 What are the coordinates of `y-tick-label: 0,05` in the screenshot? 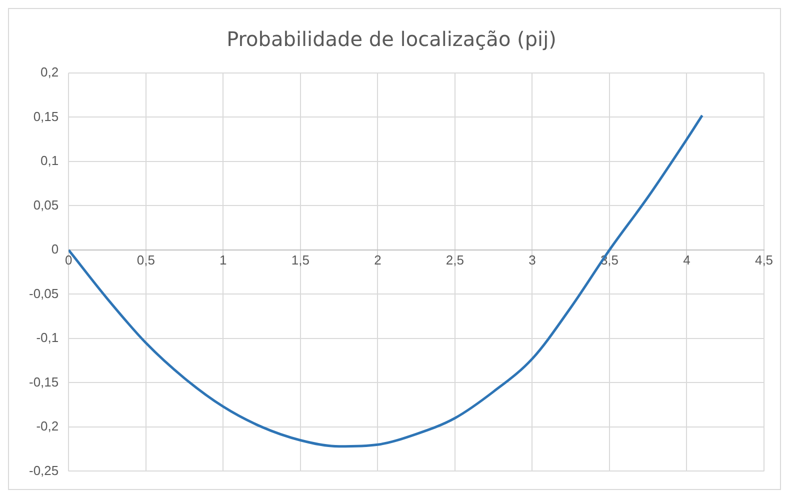 It's located at (46, 204).